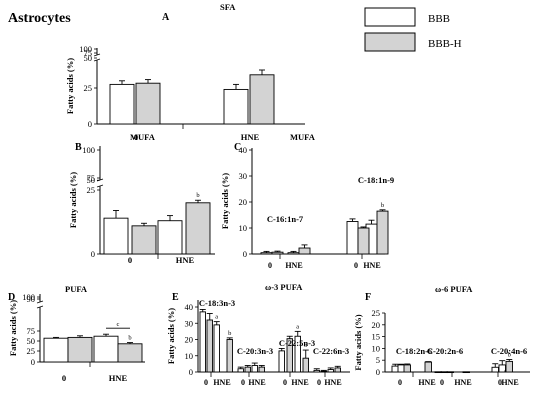  I want to click on group-label: C-20:2n-6, so click(445, 351).